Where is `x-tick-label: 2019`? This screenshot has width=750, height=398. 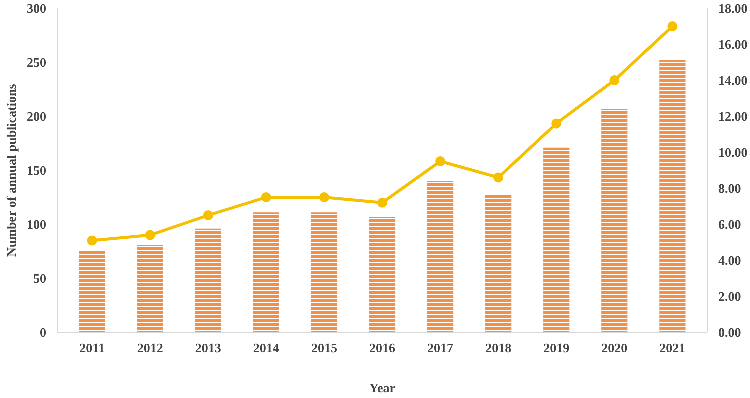
x-tick-label: 2019 is located at coordinates (557, 348).